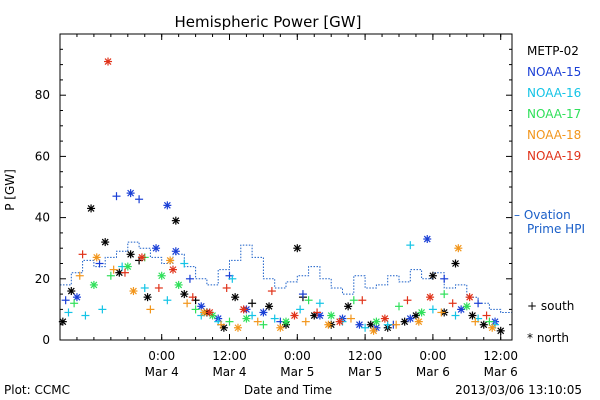 This screenshot has height=400, width=600. What do you see at coordinates (554, 114) in the screenshot?
I see `legend-noaa-17: NOAA-17` at bounding box center [554, 114].